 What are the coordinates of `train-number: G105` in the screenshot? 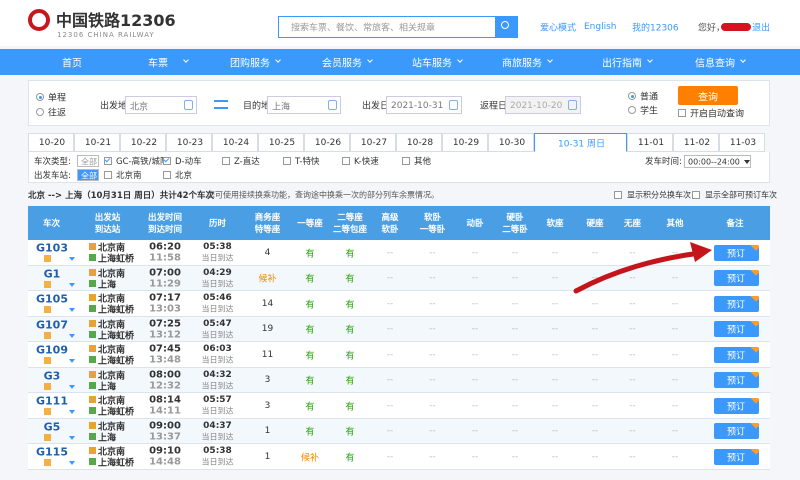 It's located at (52, 299).